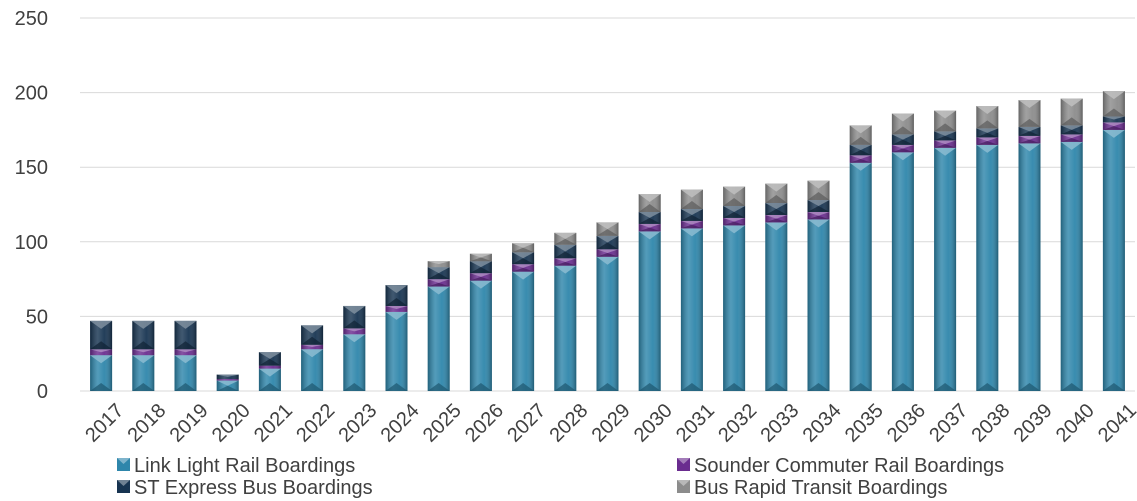  What do you see at coordinates (253, 488) in the screenshot?
I see `legend-label: ST Express Bus Boardings` at bounding box center [253, 488].